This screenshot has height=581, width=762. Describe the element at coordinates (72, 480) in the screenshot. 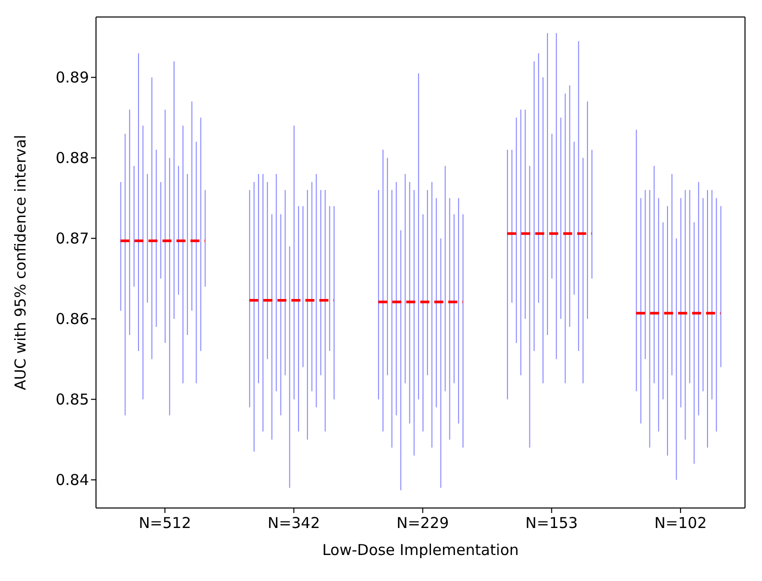

I see `y-tick-label: 0.84` at that location.